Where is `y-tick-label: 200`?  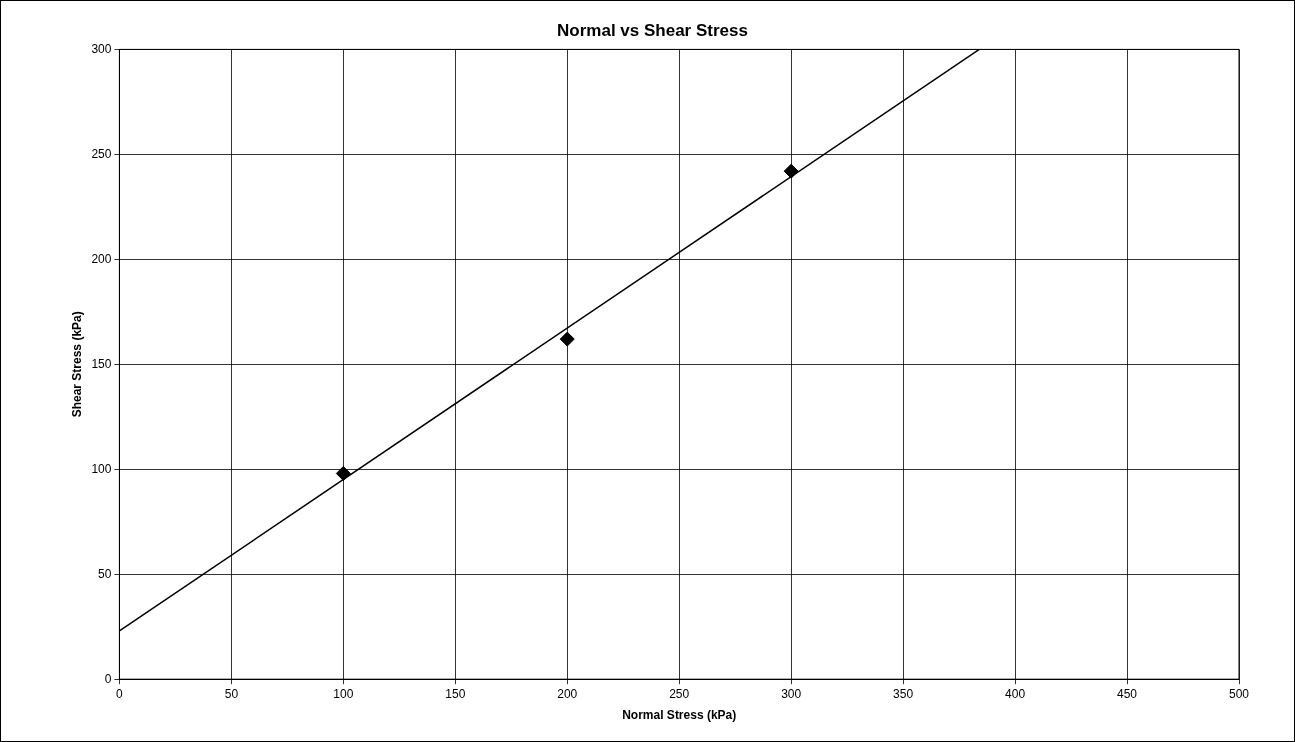 y-tick-label: 200 is located at coordinates (101, 258).